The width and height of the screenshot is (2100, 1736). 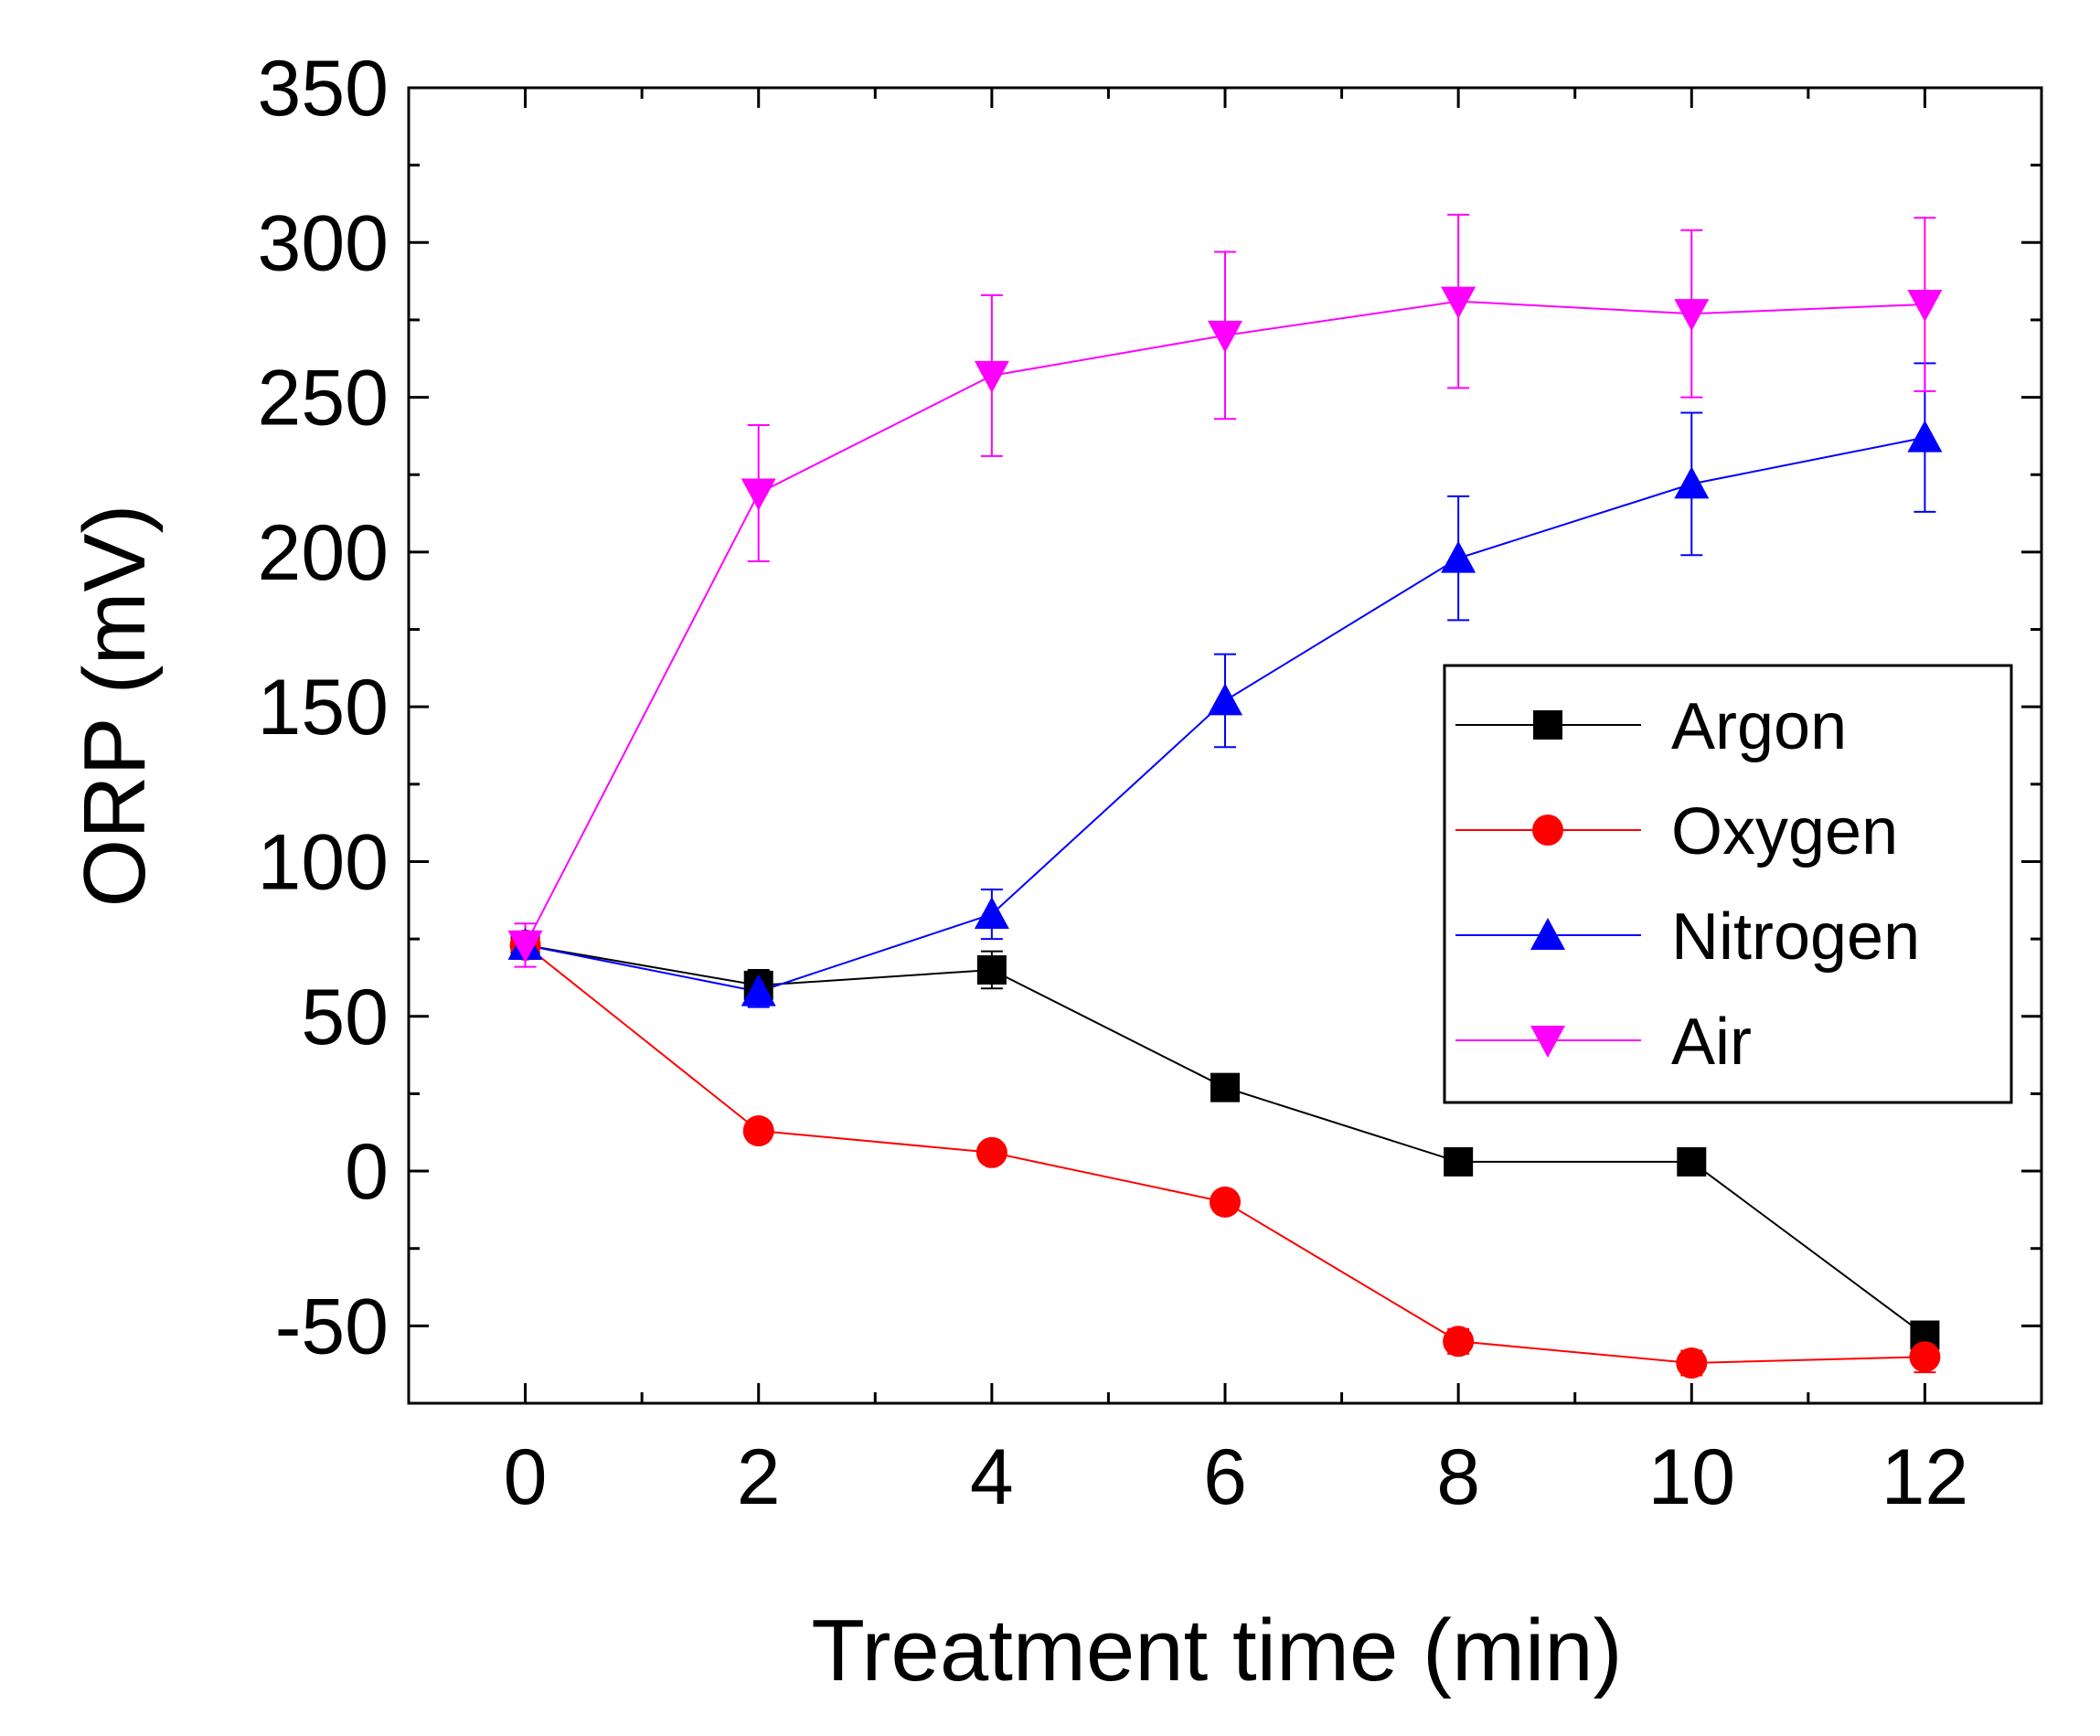 I want to click on y-tick-label: -50, so click(x=332, y=1326).